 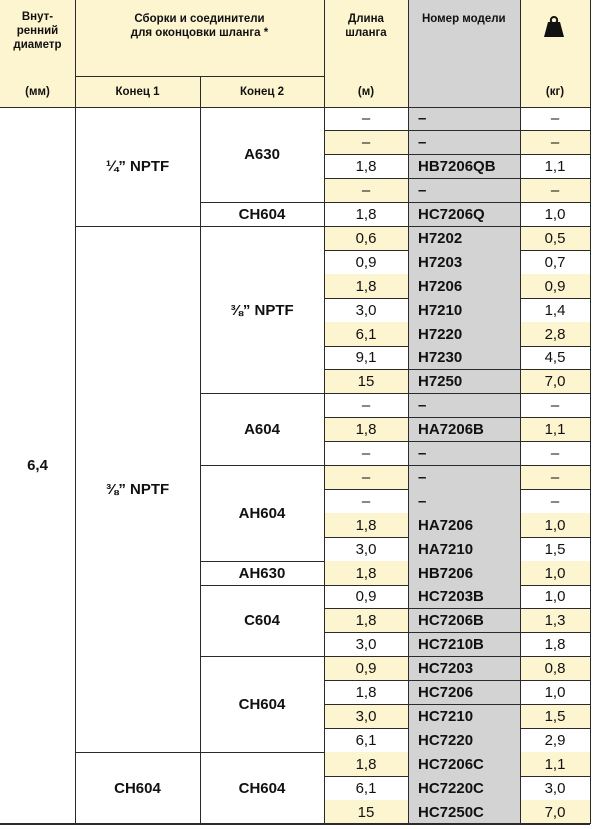 I want to click on end2-cell: AH604, so click(x=262, y=513).